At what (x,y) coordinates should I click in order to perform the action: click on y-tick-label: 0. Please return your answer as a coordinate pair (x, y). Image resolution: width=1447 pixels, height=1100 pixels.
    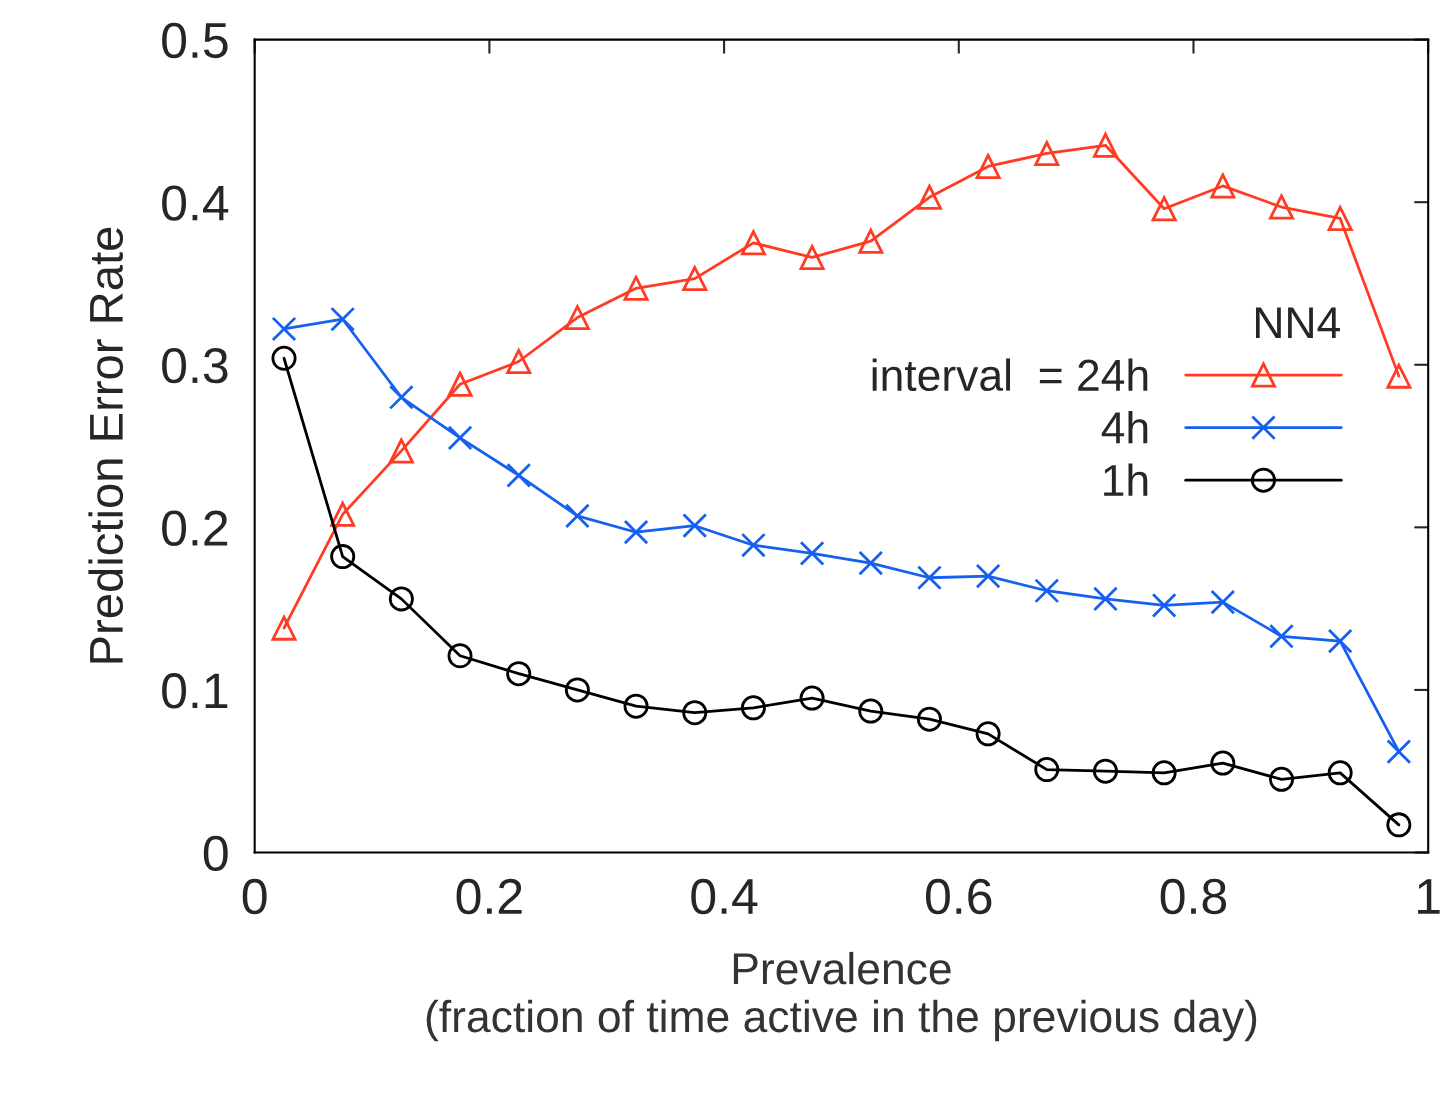
    Looking at the image, I should click on (215, 853).